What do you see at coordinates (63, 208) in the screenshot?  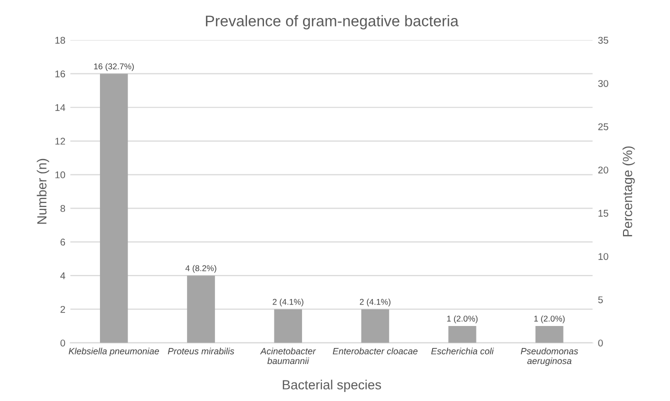 I see `y-tick-label: 8` at bounding box center [63, 208].